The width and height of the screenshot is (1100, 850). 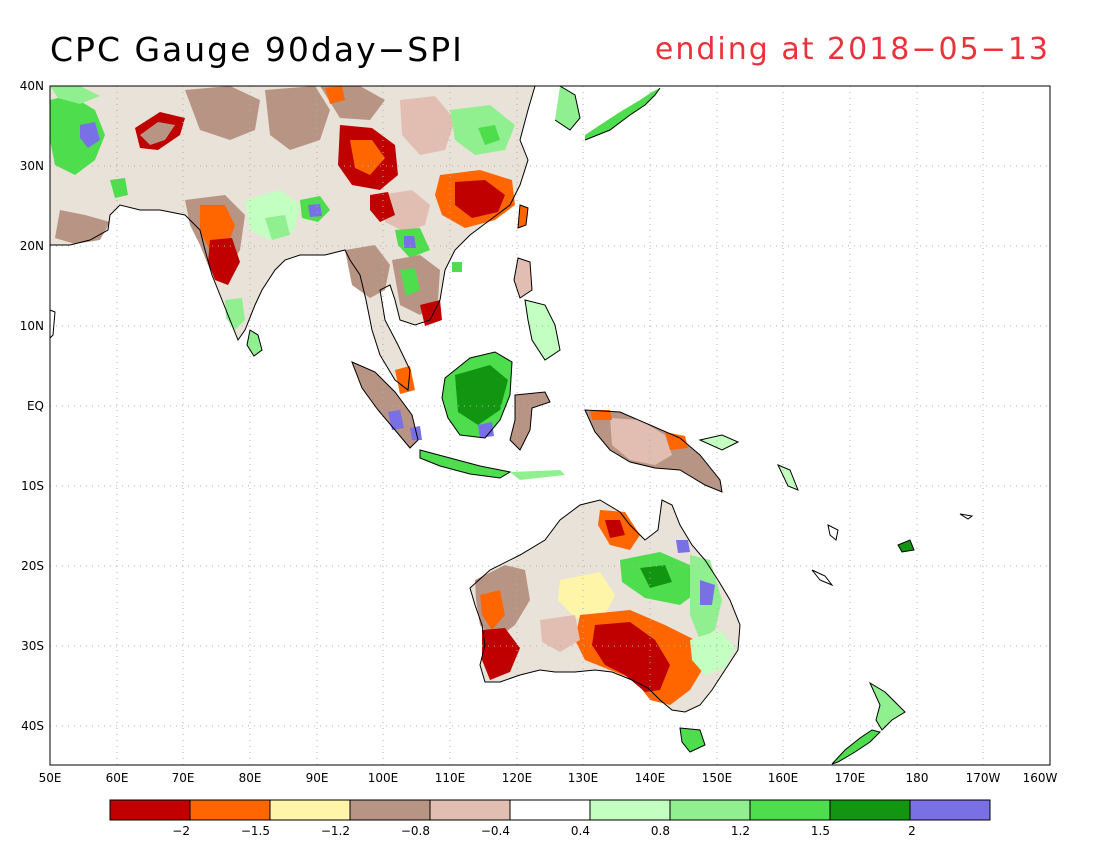 I want to click on lon-label: 100E, so click(x=383, y=778).